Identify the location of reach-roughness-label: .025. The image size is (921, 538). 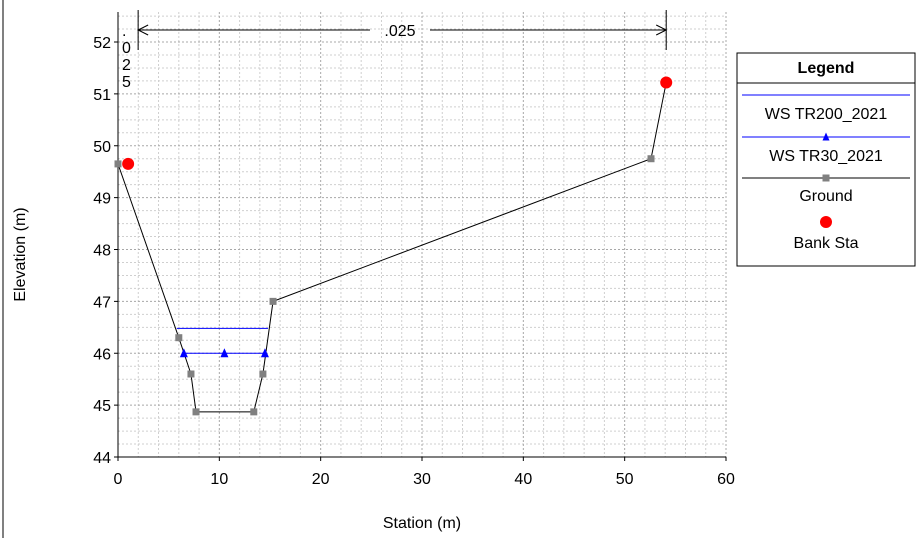
(399, 31).